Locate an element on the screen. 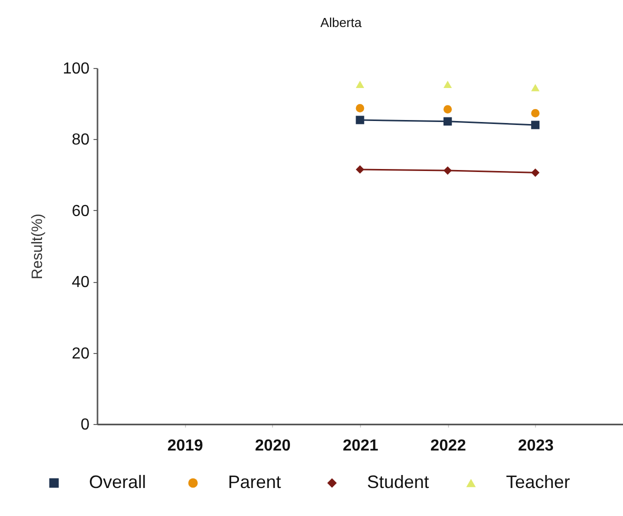 This screenshot has height=516, width=623. legend-label: Student is located at coordinates (398, 482).